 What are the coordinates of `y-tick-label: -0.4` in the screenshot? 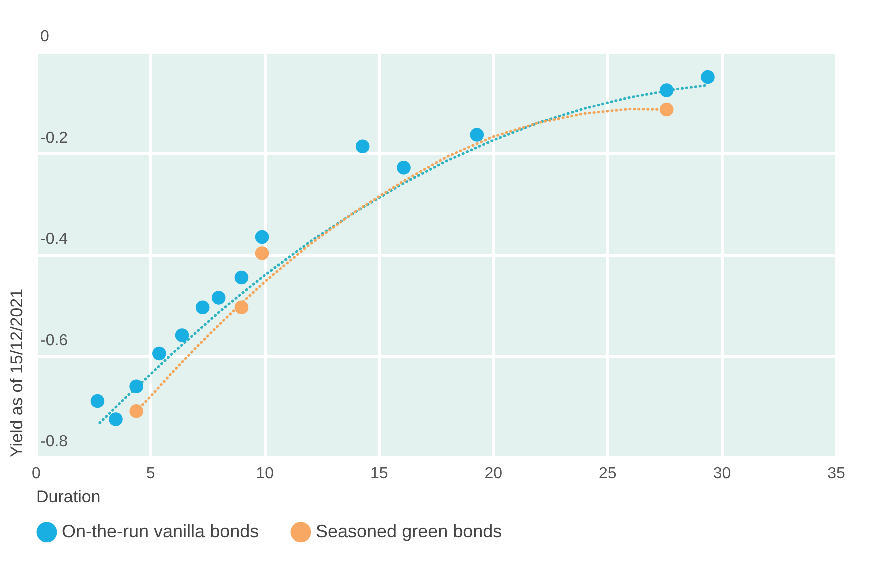 It's located at (54, 239).